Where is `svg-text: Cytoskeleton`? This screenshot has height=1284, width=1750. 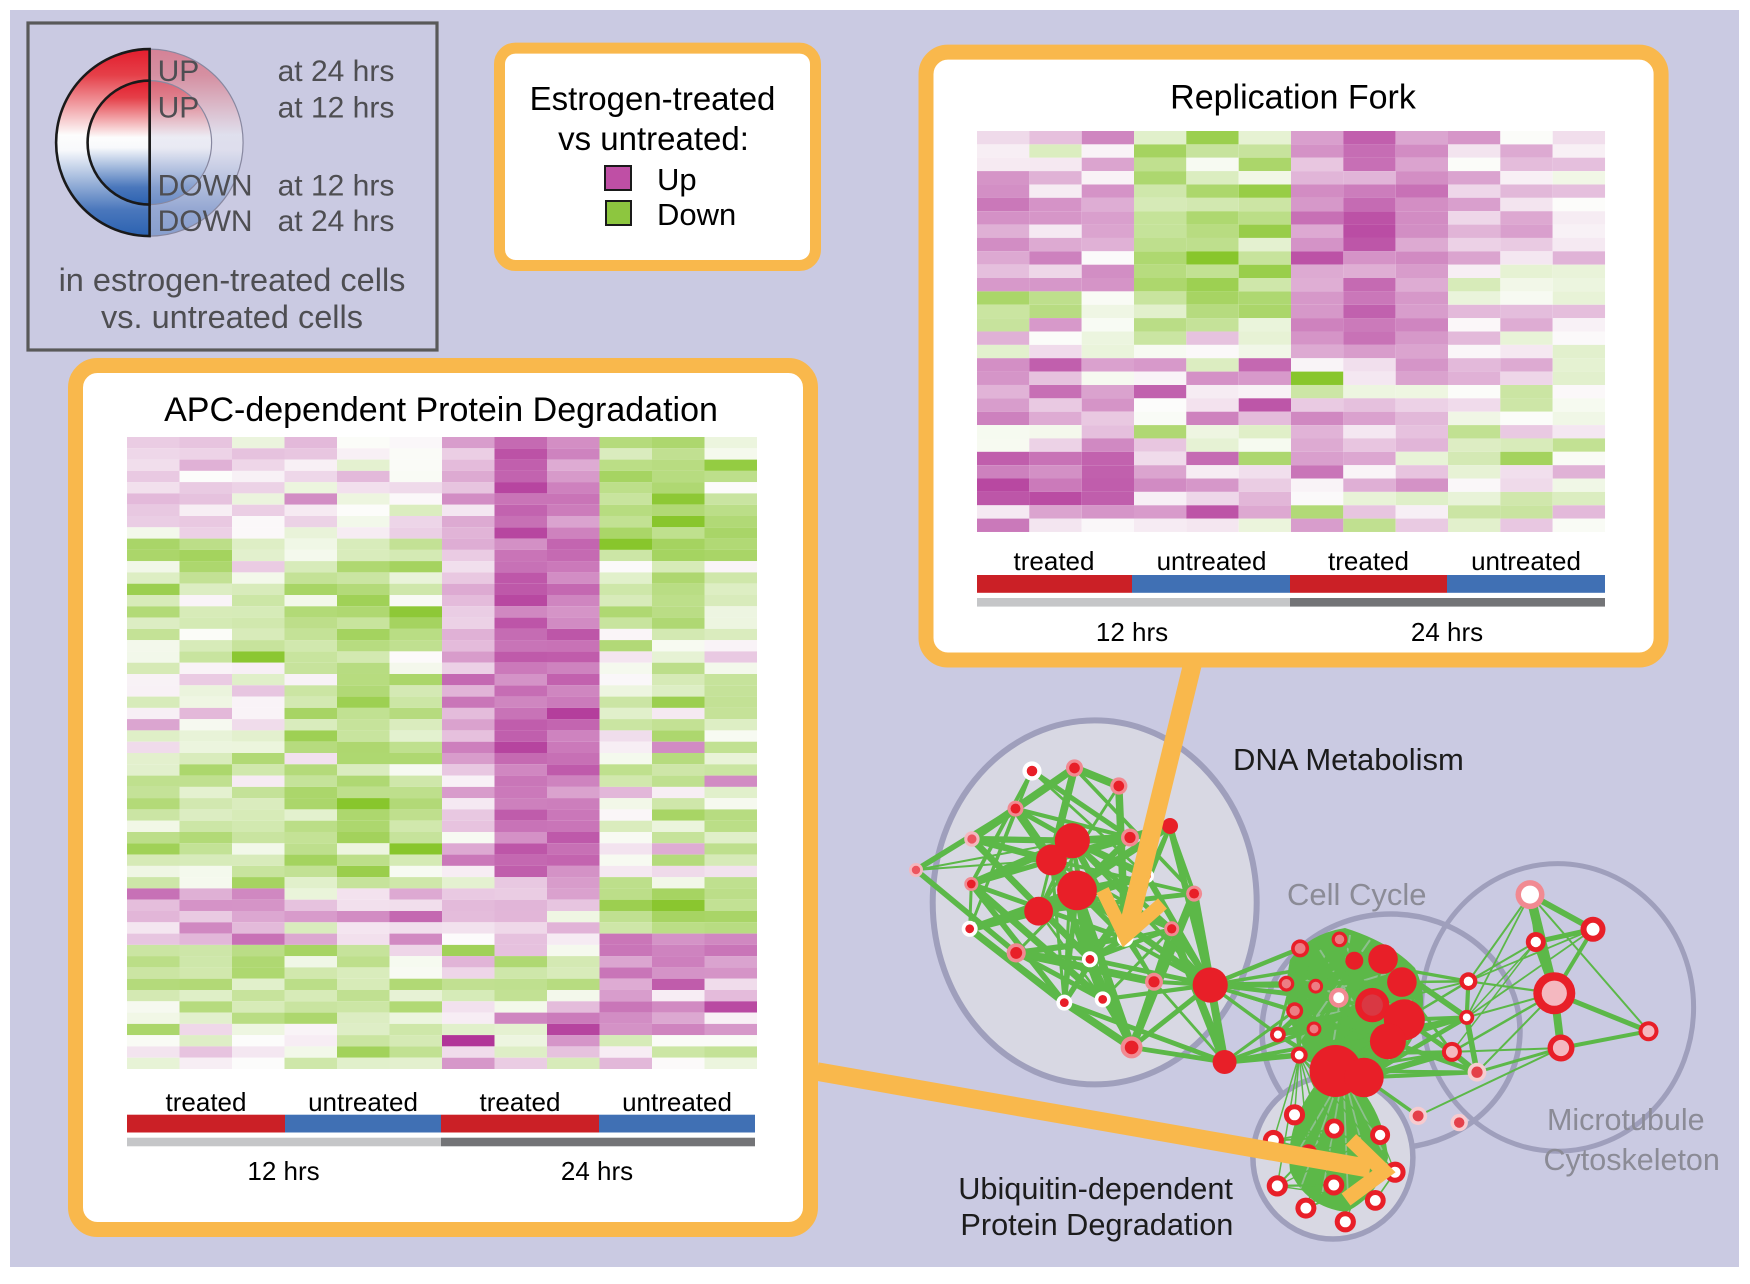 svg-text: Cytoskeleton is located at coordinates (1632, 1160).